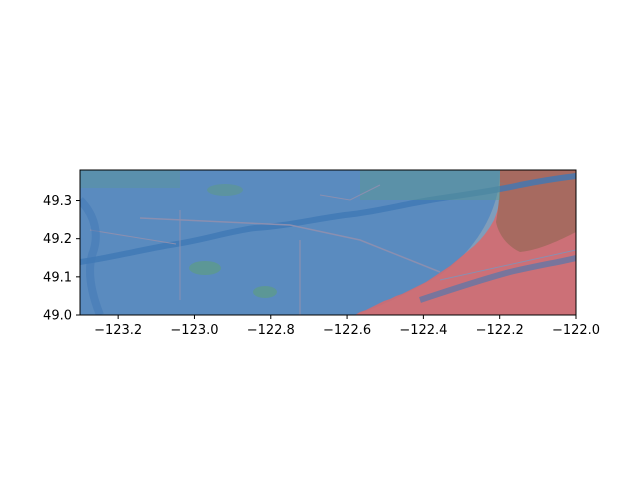 This screenshot has height=480, width=640. I want to click on y-axis: 49.0 49.1 49.2 49.3, so click(61, 259).